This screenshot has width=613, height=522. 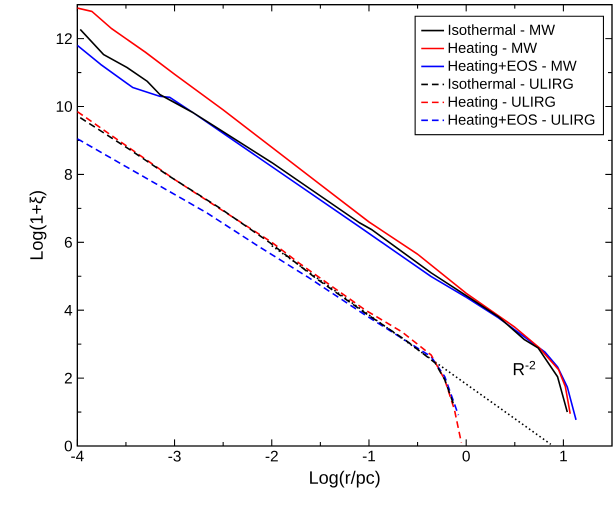 What do you see at coordinates (521, 121) in the screenshot?
I see `legend-label: Heating+EOS - ULIRG` at bounding box center [521, 121].